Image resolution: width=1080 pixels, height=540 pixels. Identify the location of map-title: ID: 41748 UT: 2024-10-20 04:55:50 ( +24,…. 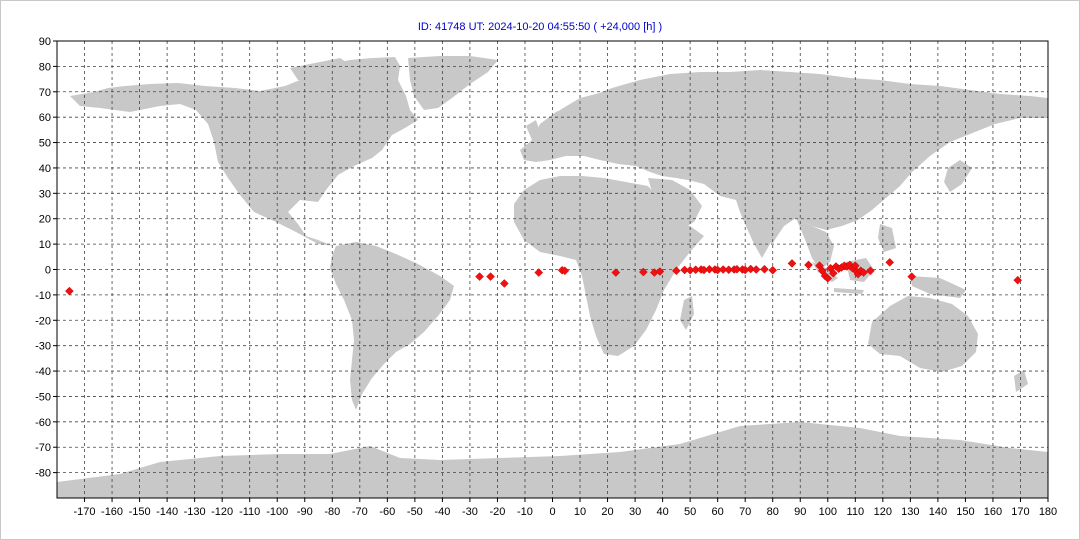
(540, 27).